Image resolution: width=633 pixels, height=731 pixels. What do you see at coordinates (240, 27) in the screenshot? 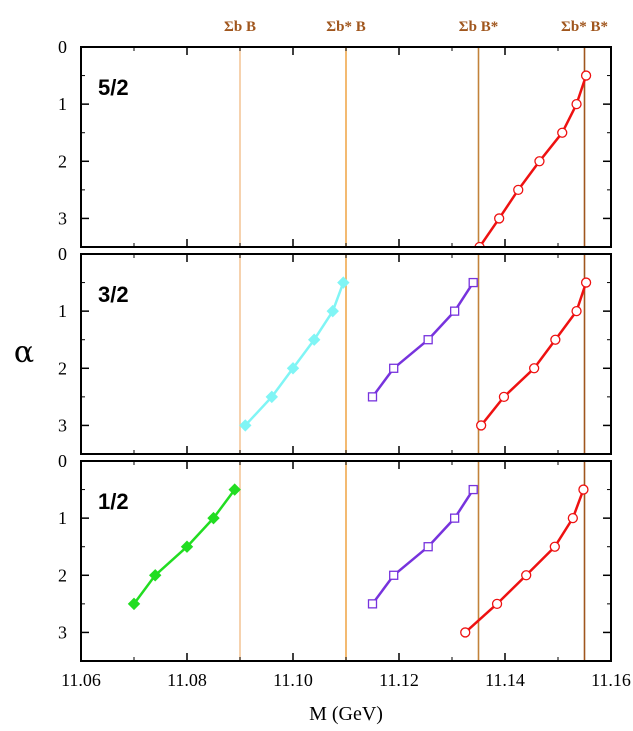
I see `threshold-label: Σb B` at bounding box center [240, 27].